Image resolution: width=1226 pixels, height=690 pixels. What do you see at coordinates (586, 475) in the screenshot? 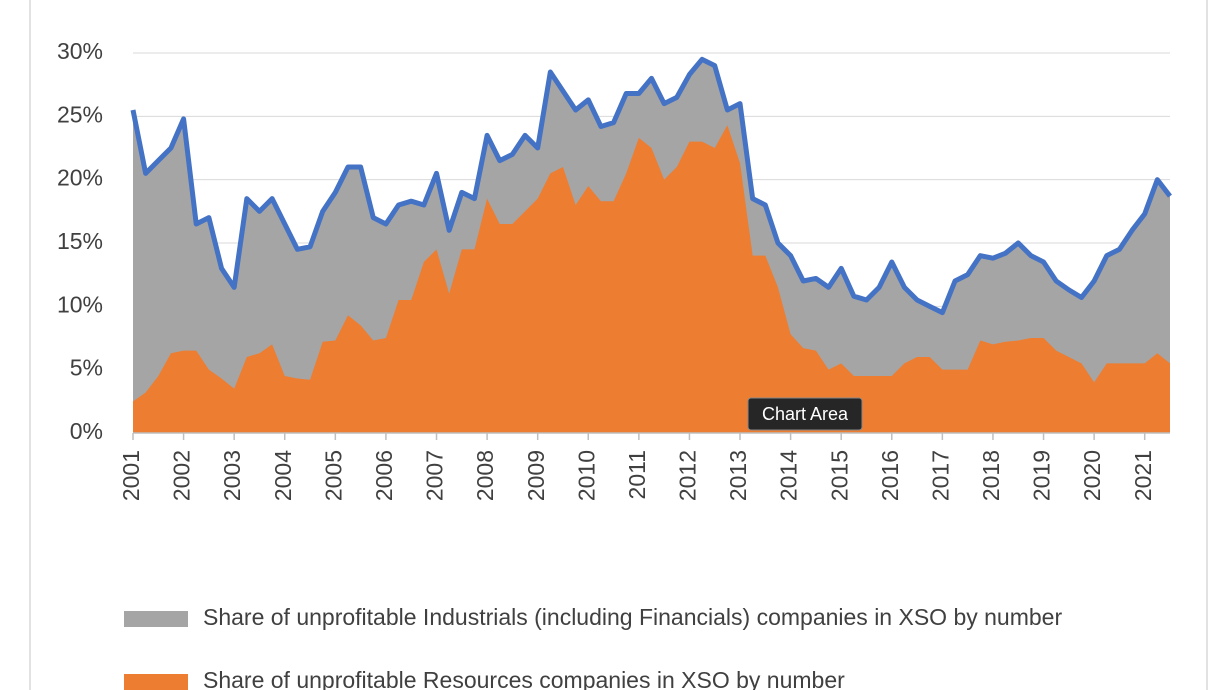
I see `x-tick-label: 2010` at bounding box center [586, 475].